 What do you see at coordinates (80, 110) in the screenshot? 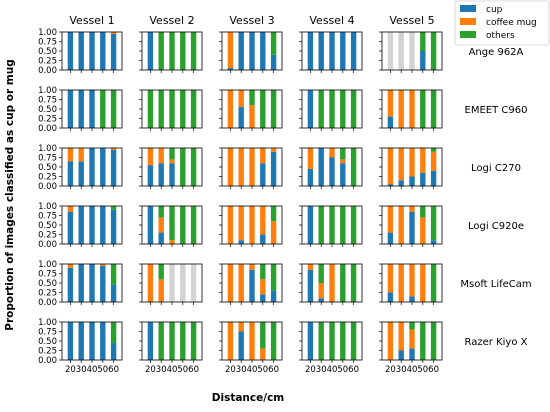
I see `panel: 0.000.250.500.751.00` at bounding box center [80, 110].